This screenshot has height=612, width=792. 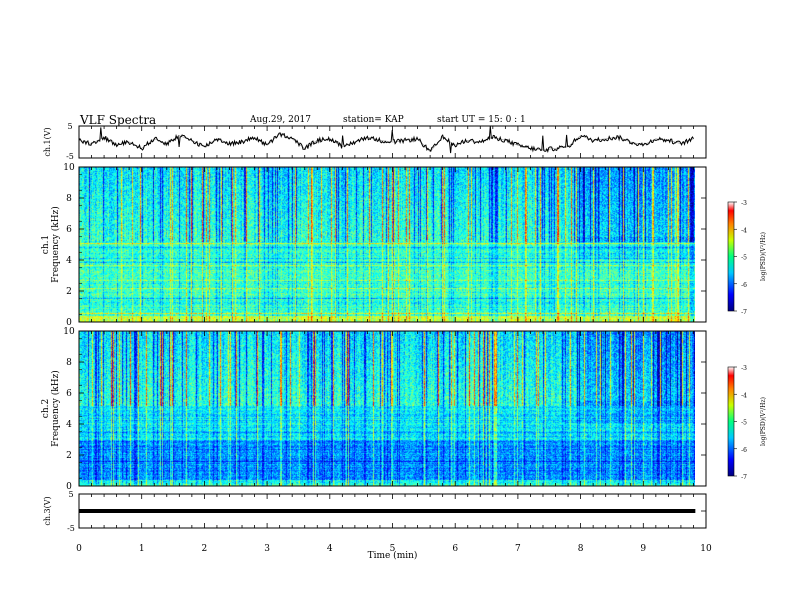 I want to click on ch1-voltage-axis-label: ch.1(V), so click(x=47, y=141).